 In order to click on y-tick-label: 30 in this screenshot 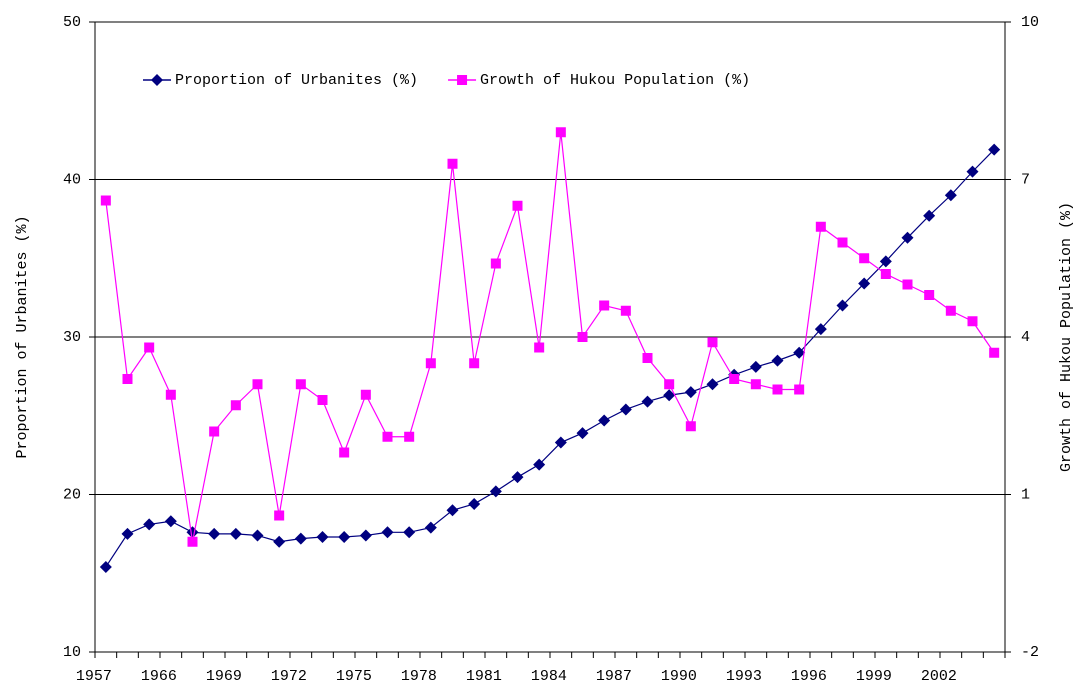, I will do `click(72, 337)`.